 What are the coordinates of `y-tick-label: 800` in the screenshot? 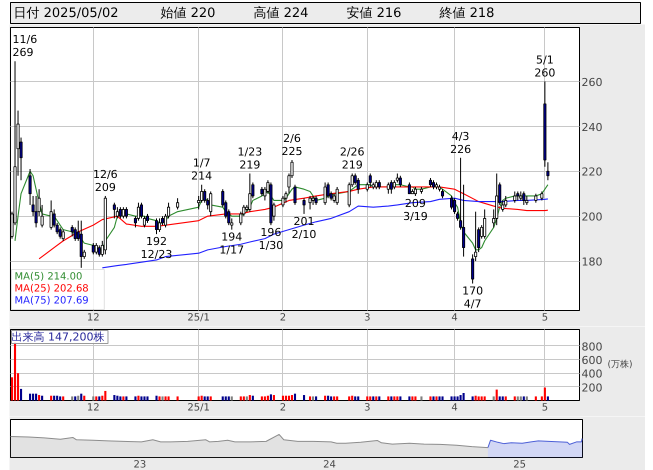 It's located at (592, 347).